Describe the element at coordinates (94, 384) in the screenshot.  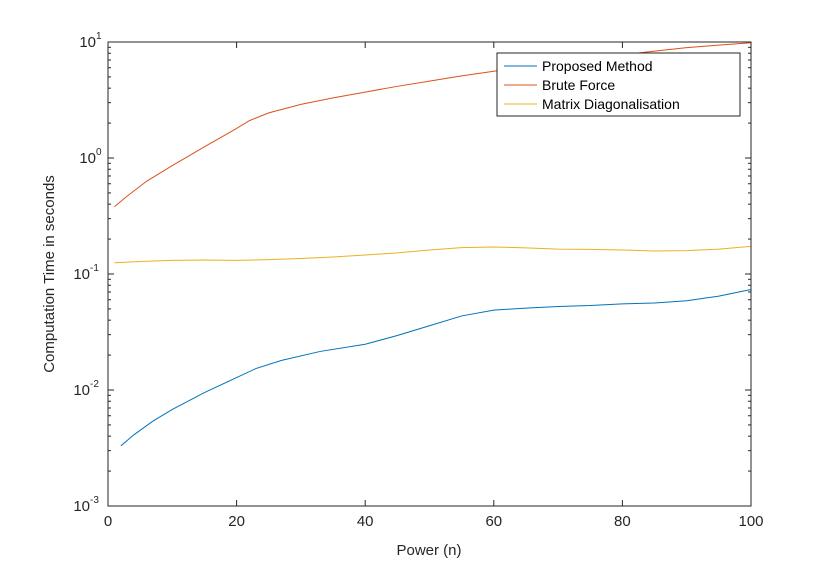
I see `y-tick-label-exp: -2` at that location.